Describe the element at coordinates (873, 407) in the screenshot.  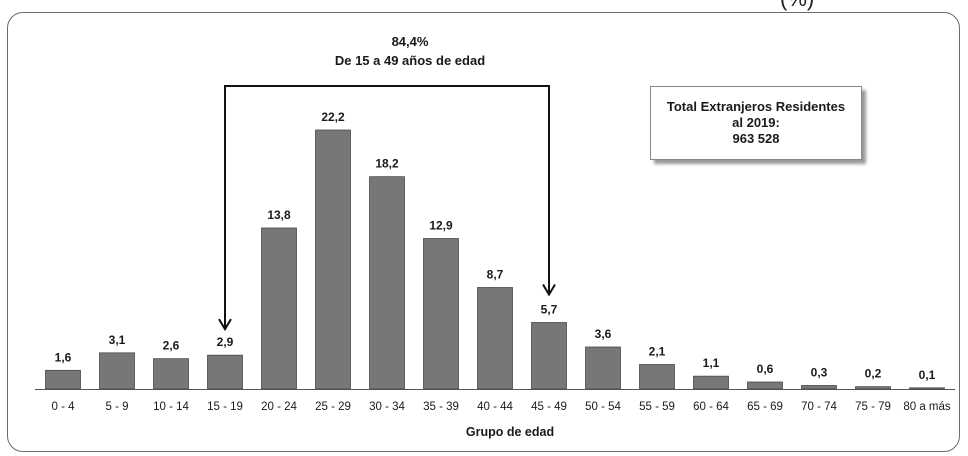
I see `x-tick-label: 75 - 79` at that location.